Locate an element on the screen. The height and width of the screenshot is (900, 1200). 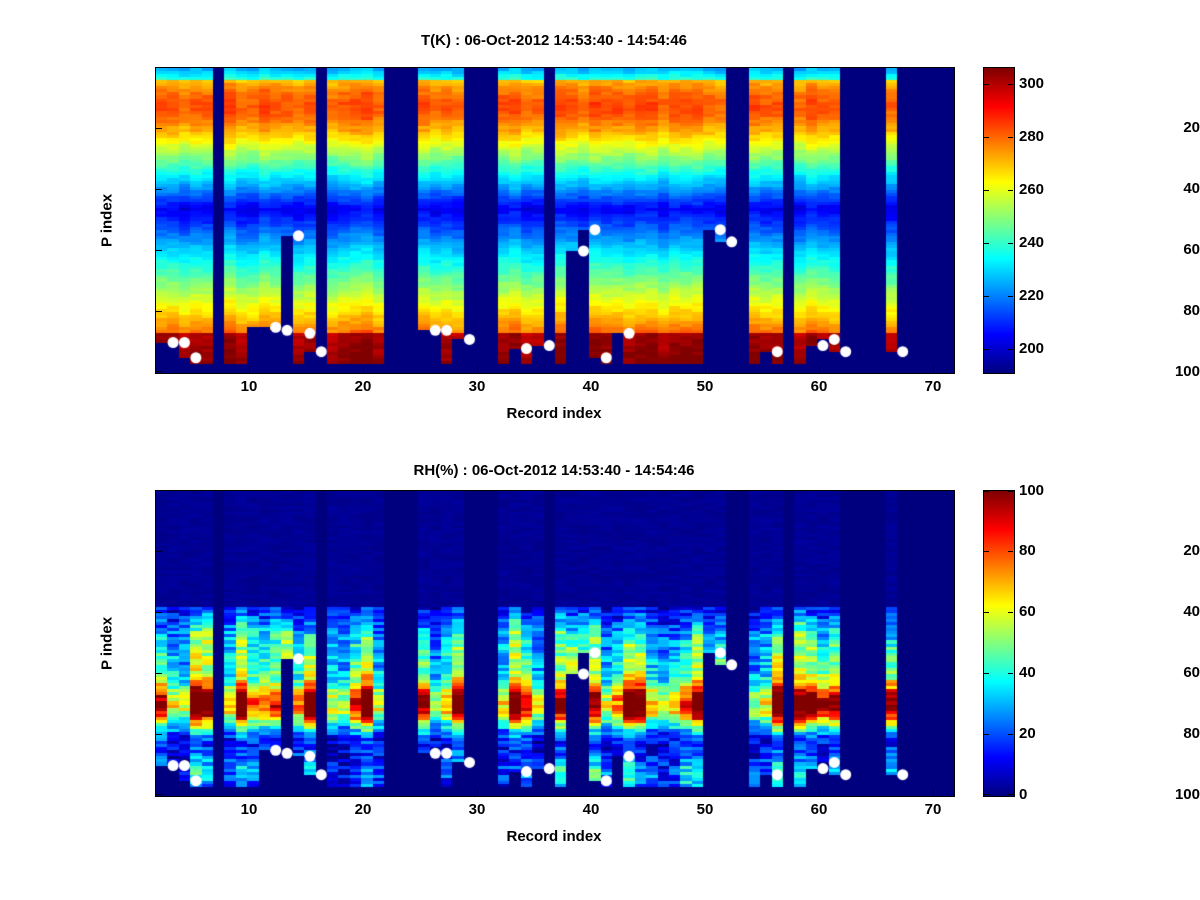
colorbar-temperature is located at coordinates (999, 220).